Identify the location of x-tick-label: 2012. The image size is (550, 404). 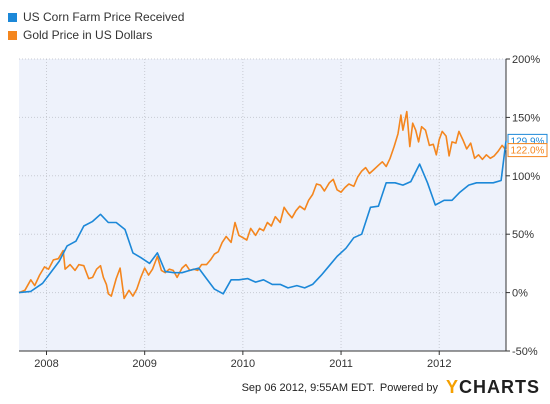
(439, 364).